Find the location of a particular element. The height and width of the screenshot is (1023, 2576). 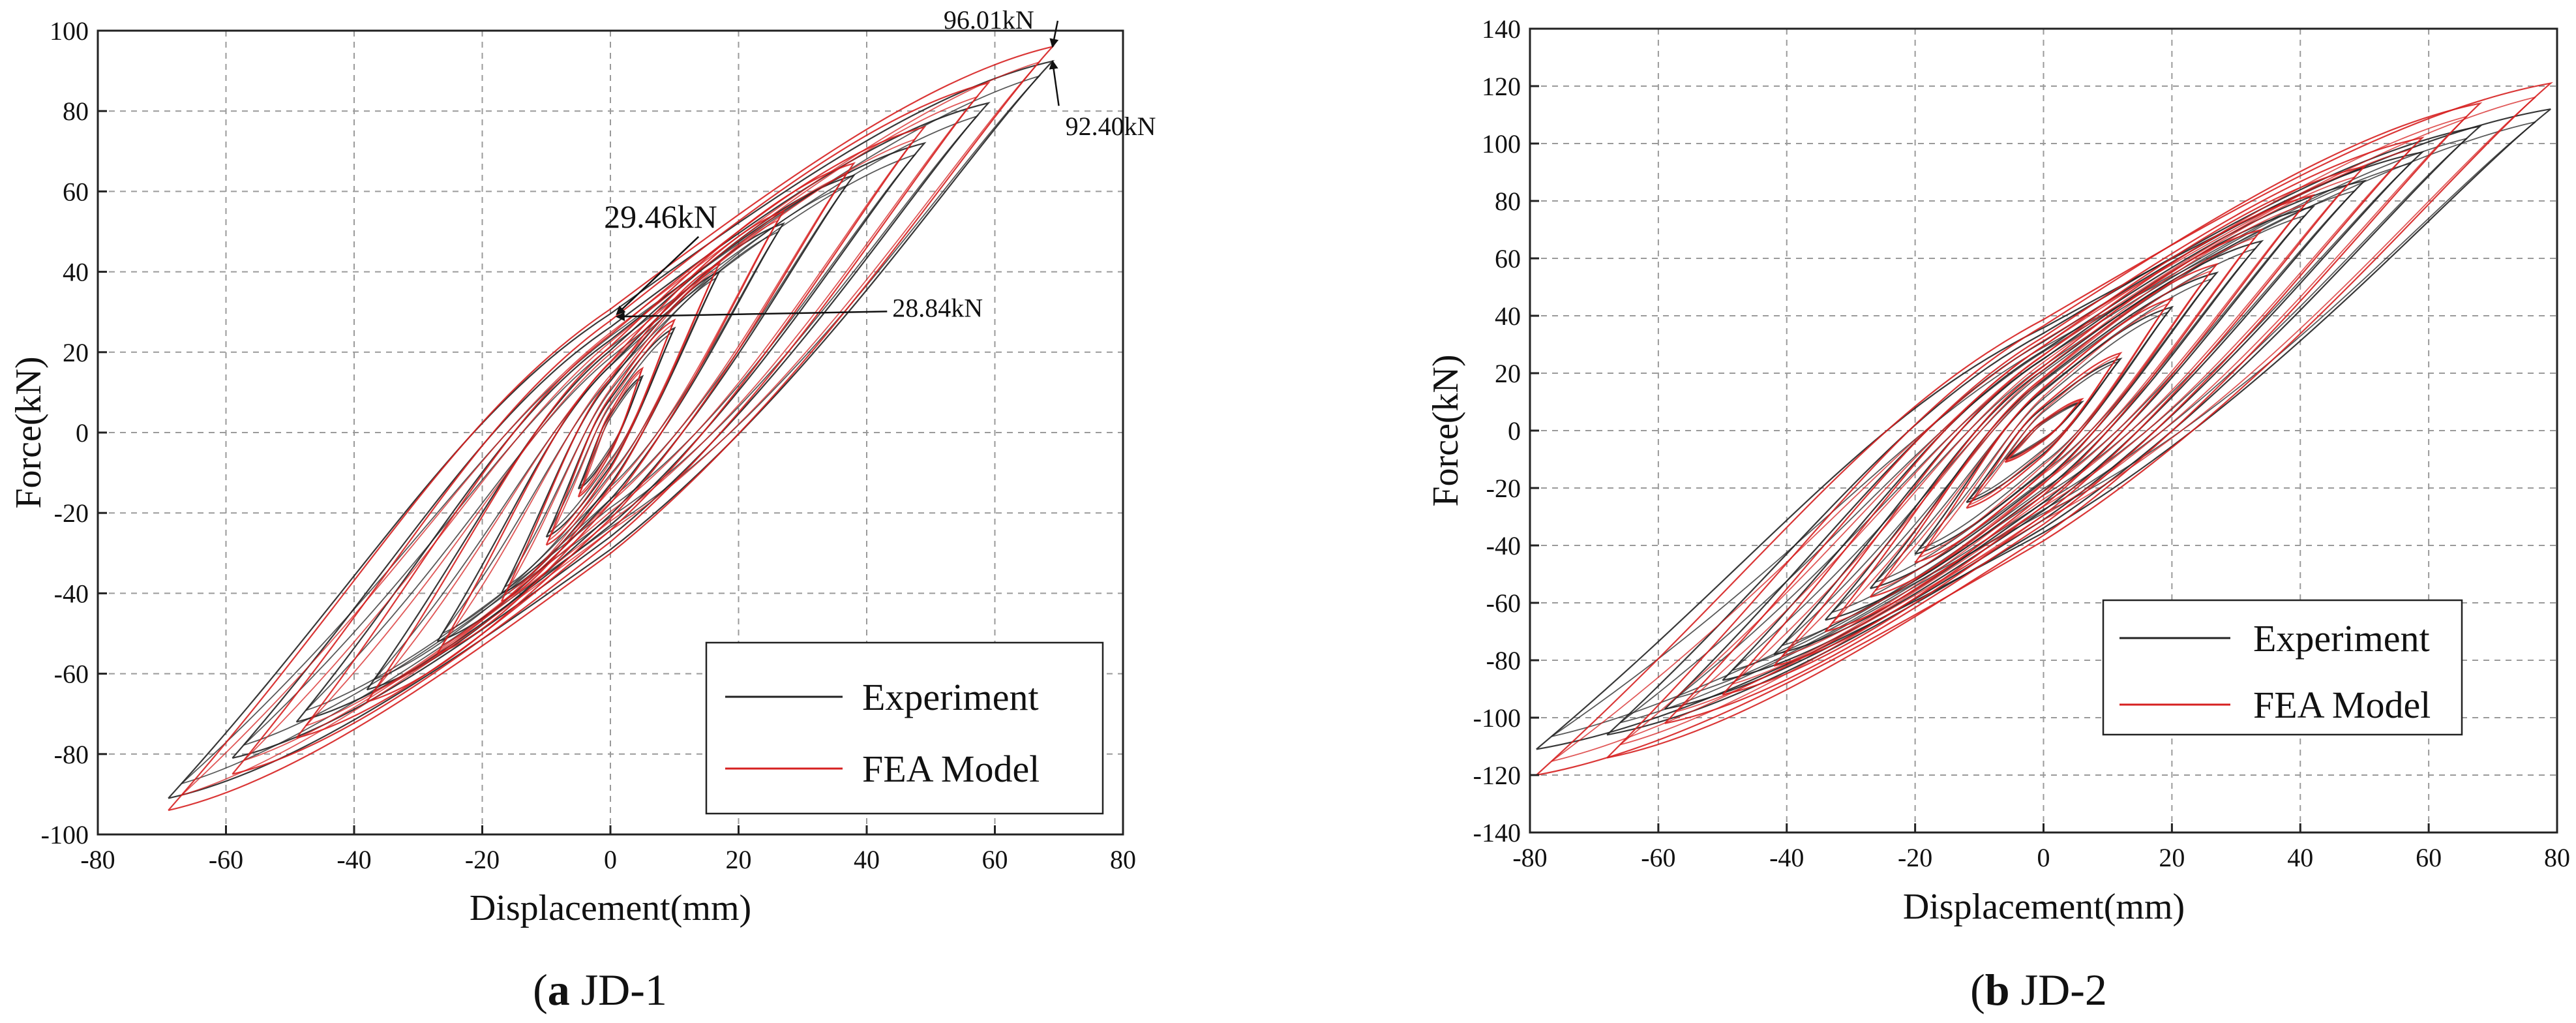

y-tick-label: -120 is located at coordinates (1497, 775).